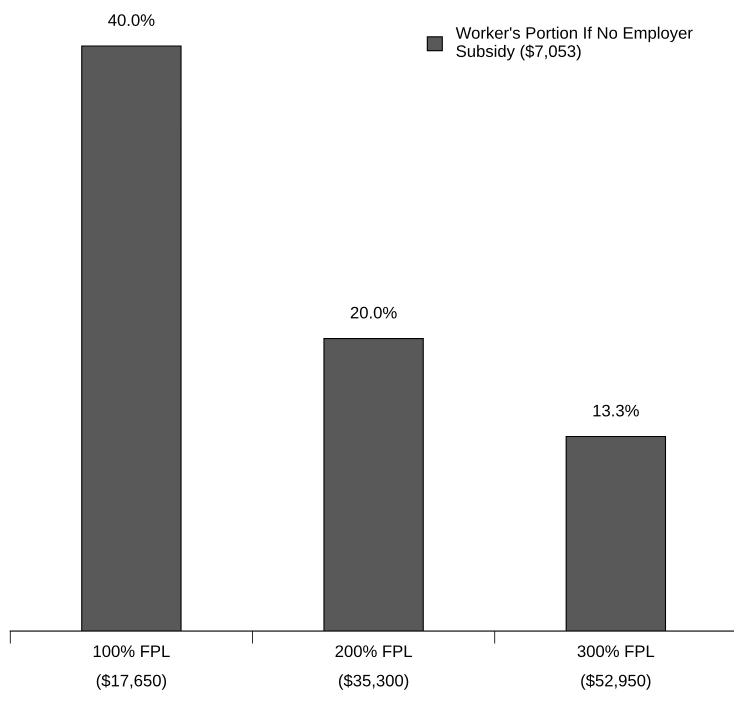 This screenshot has height=711, width=734. What do you see at coordinates (132, 667) in the screenshot?
I see `x-tick-label: 100% FPL ($17,650)` at bounding box center [132, 667].